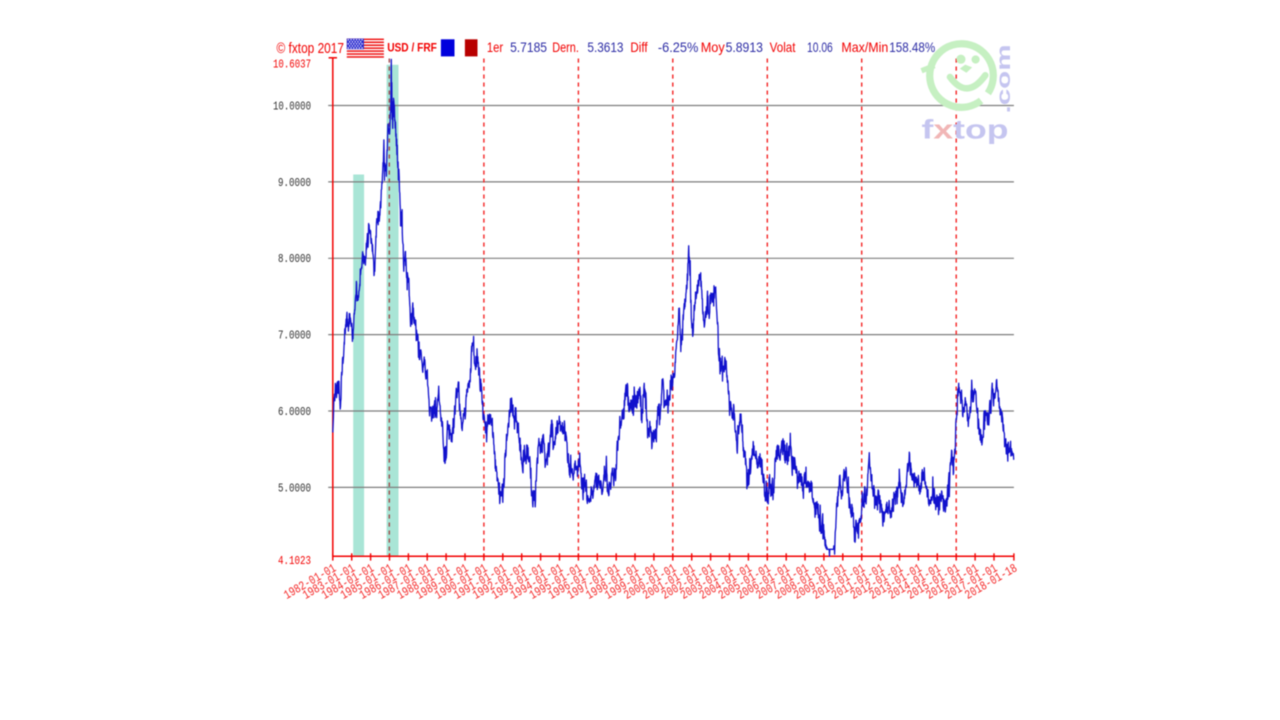 Image resolution: width=1280 pixels, height=720 pixels. What do you see at coordinates (292, 106) in the screenshot?
I see `svg-text: 10.0000` at bounding box center [292, 106].